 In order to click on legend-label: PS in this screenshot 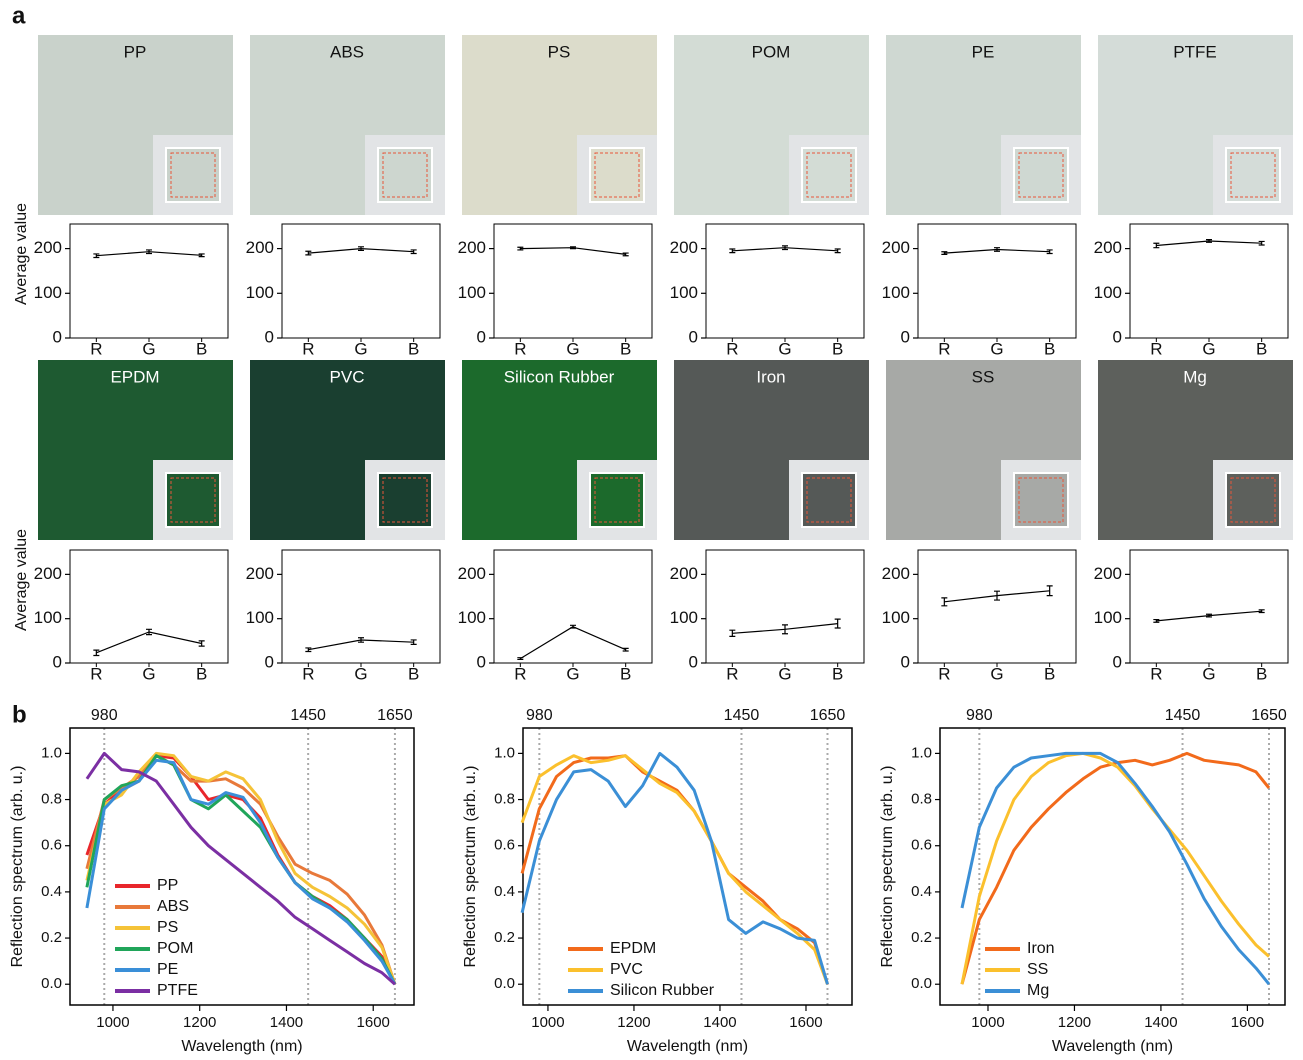, I will do `click(167, 927)`.